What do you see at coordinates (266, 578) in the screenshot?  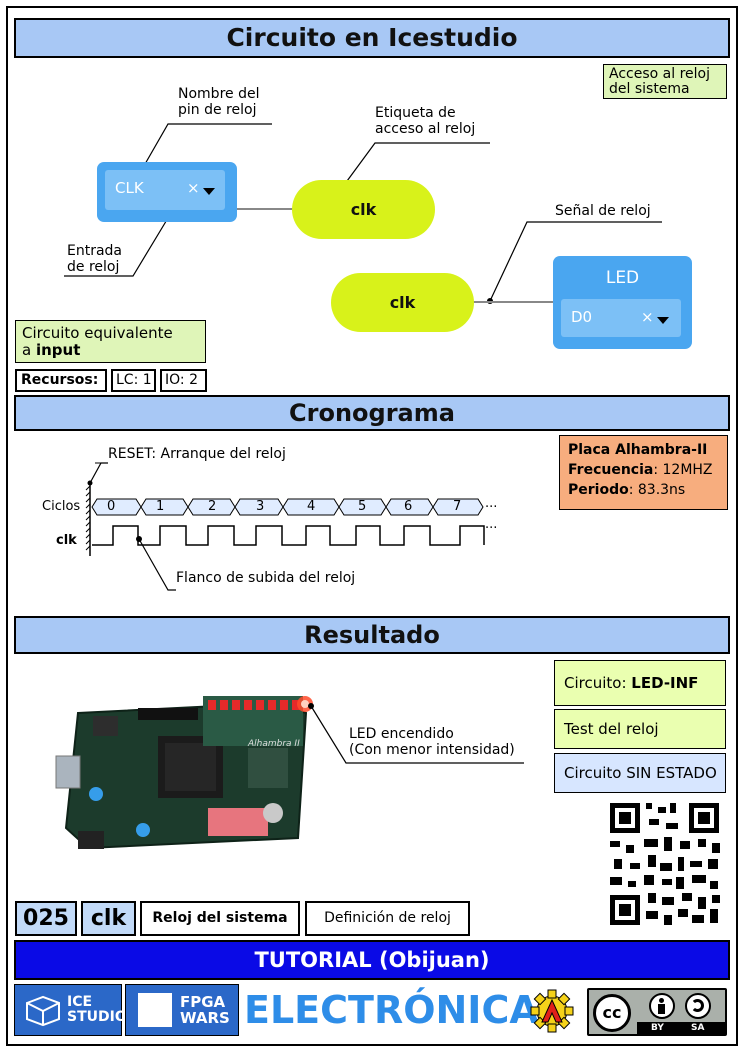 I see `edge-label: Flanco de subida del reloj` at bounding box center [266, 578].